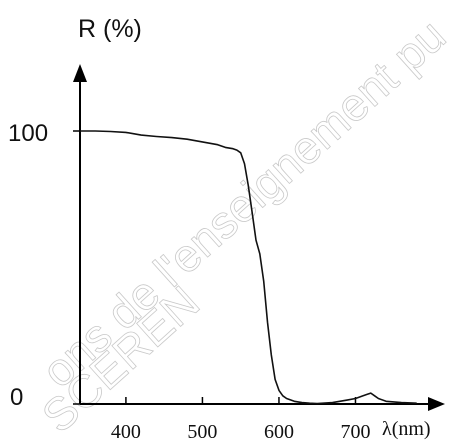 This screenshot has width=464, height=445. I want to click on x-tick-label-700: 700, so click(355, 432).